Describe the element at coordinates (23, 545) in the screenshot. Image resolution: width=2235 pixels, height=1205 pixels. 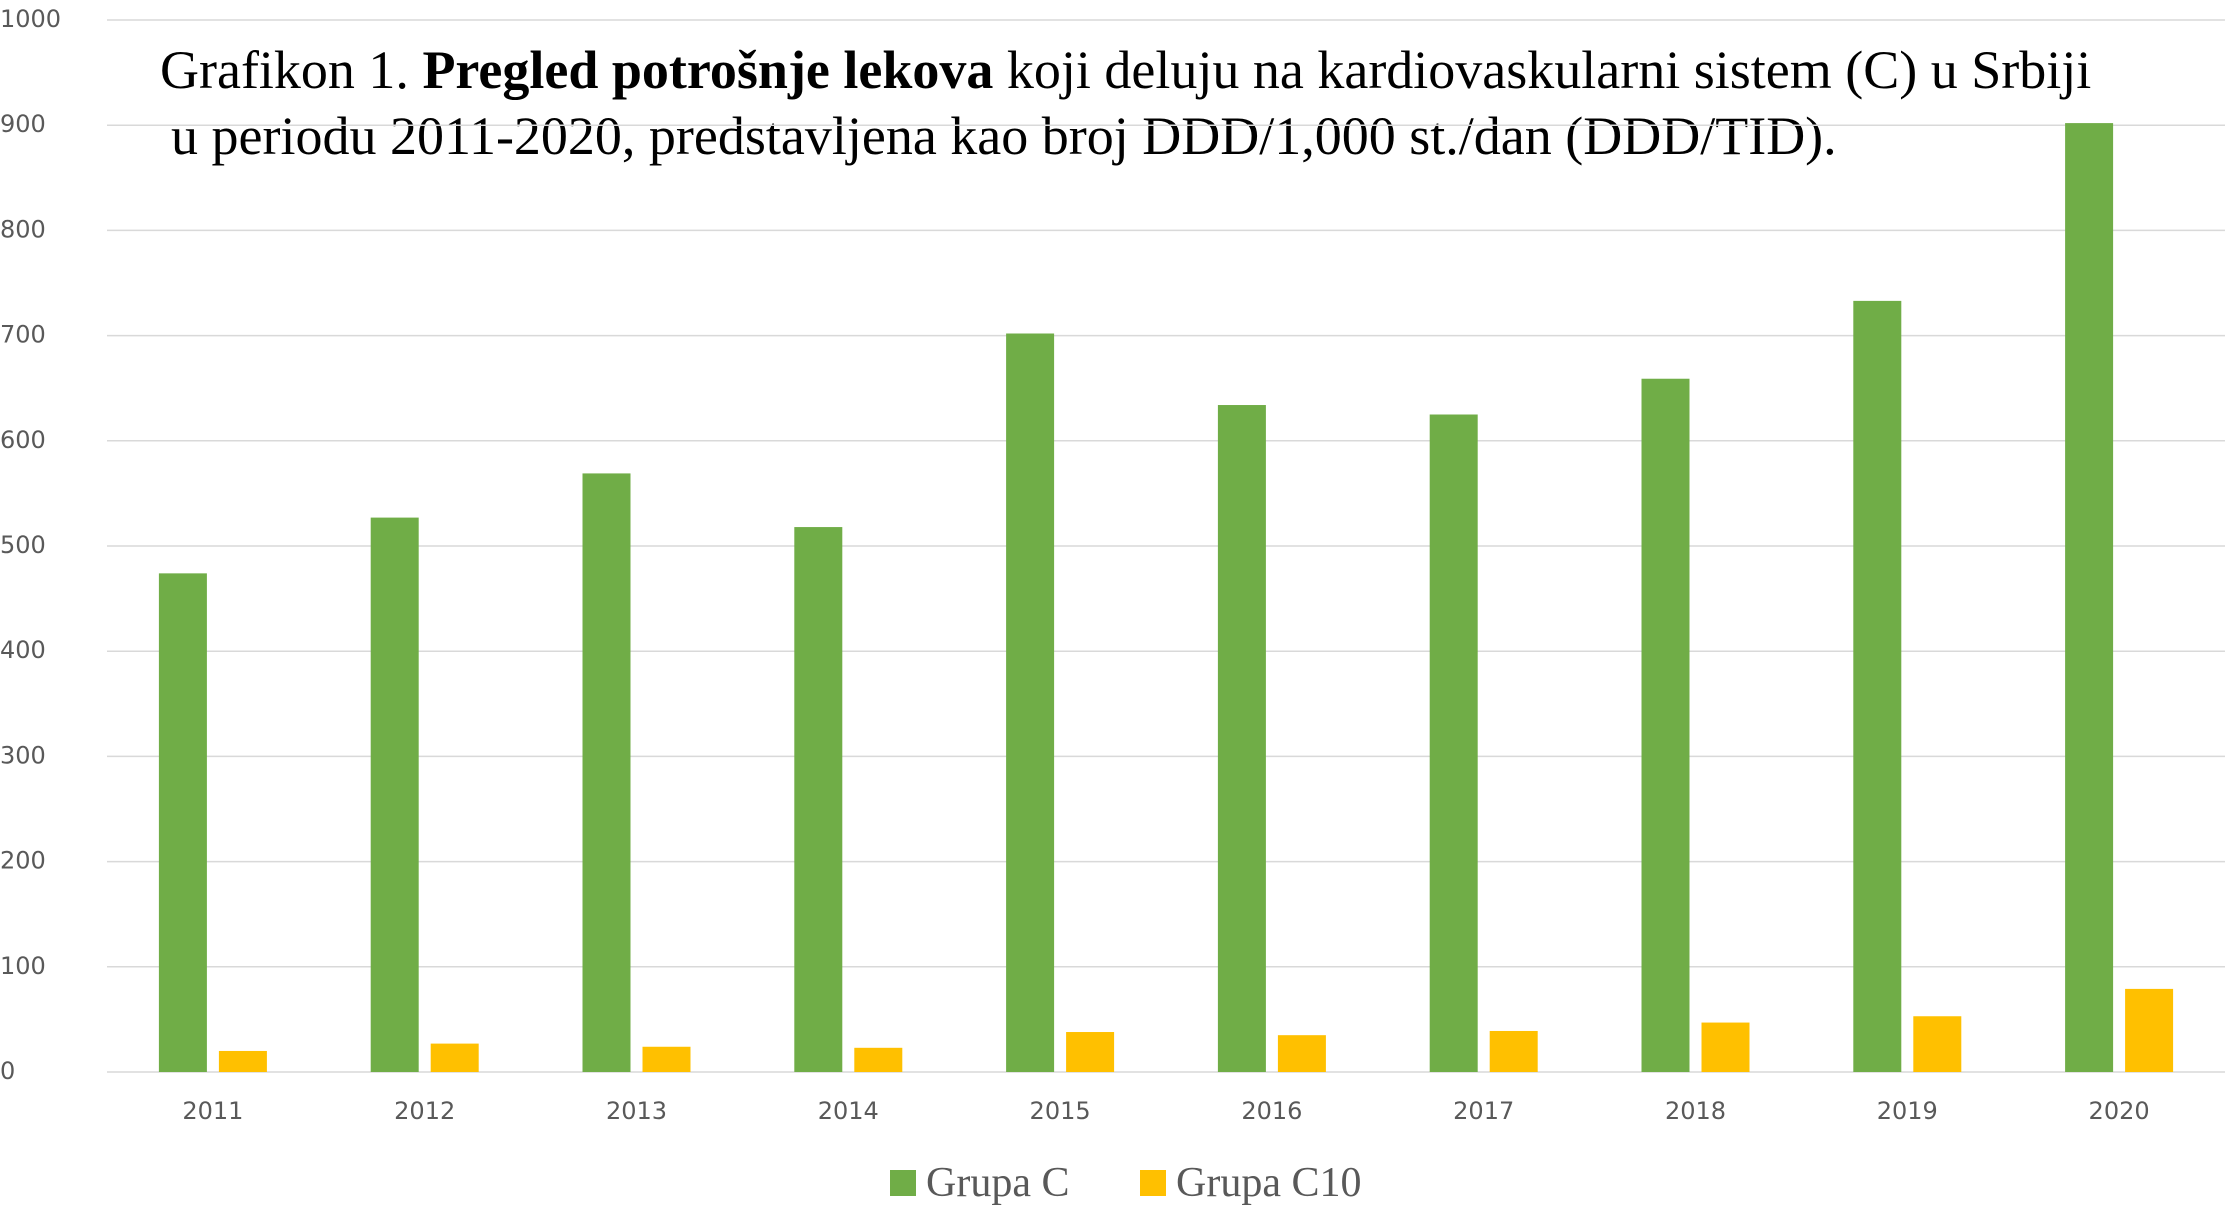
I see `y-tick-label: 500` at that location.